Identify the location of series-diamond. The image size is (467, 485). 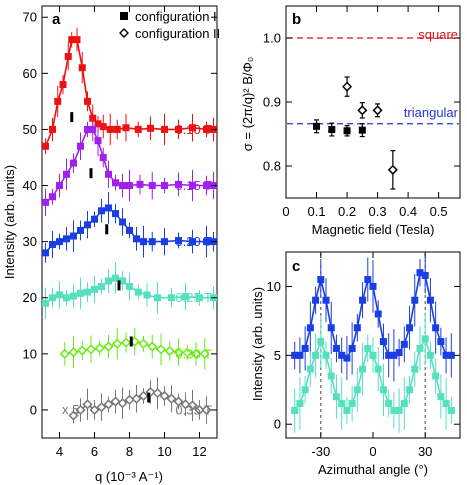
(369, 133).